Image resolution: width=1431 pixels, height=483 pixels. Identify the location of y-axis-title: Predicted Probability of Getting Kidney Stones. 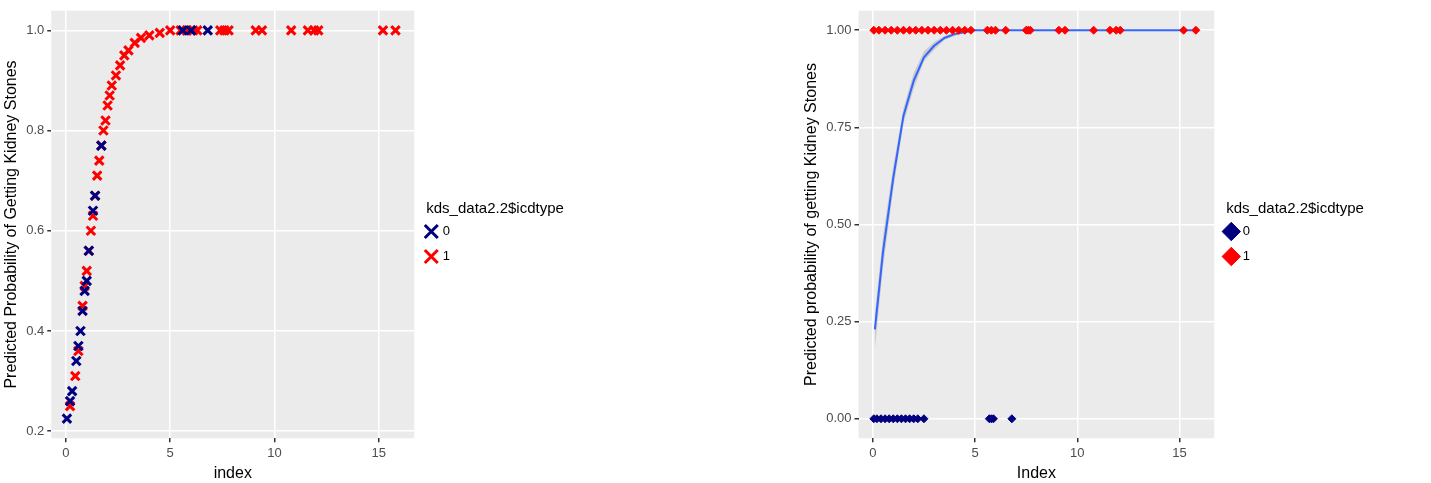
(11, 224).